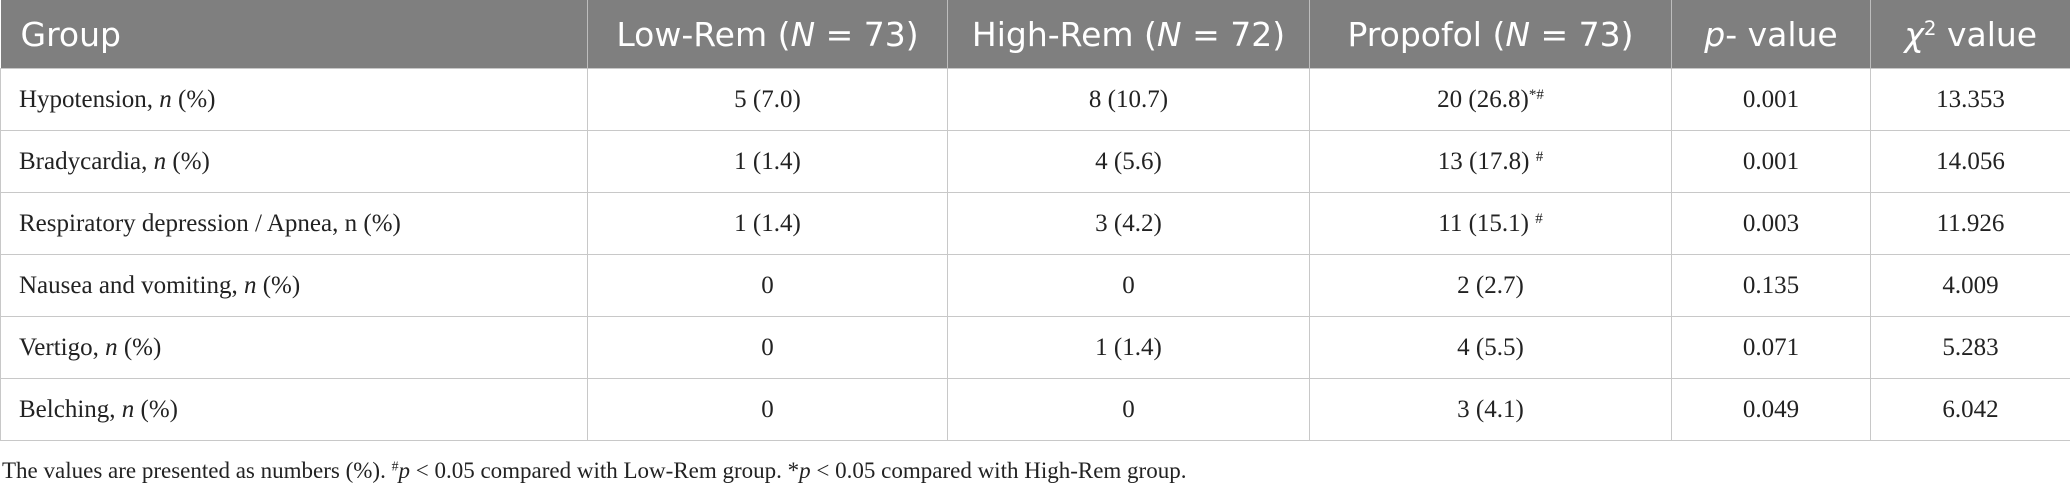 This screenshot has width=2070, height=496. What do you see at coordinates (1483, 99) in the screenshot?
I see `text-run: 20 (26.8)` at bounding box center [1483, 99].